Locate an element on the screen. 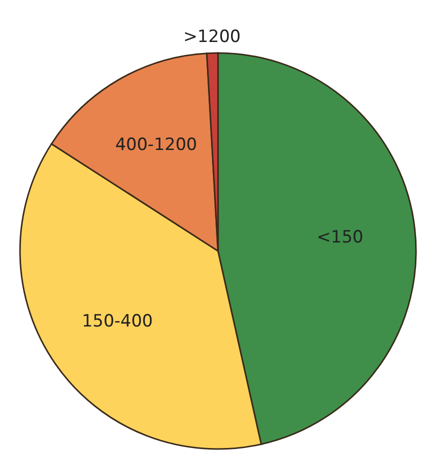  slice-label: <150 is located at coordinates (340, 238).